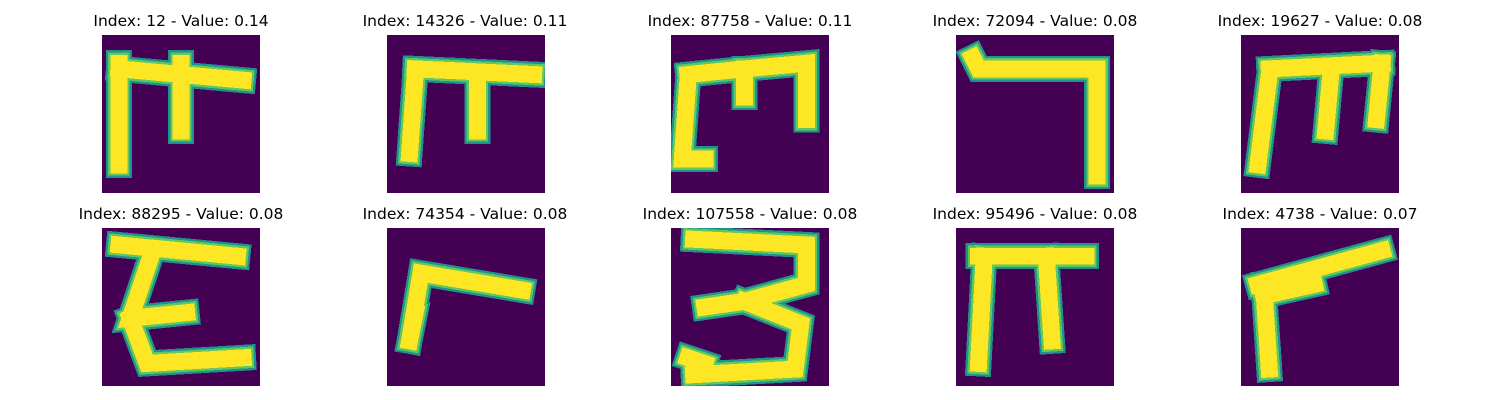 This screenshot has height=400, width=1500. I want to click on panel-title-1: Index: 12 - Value: 0.14, so click(181, 21).